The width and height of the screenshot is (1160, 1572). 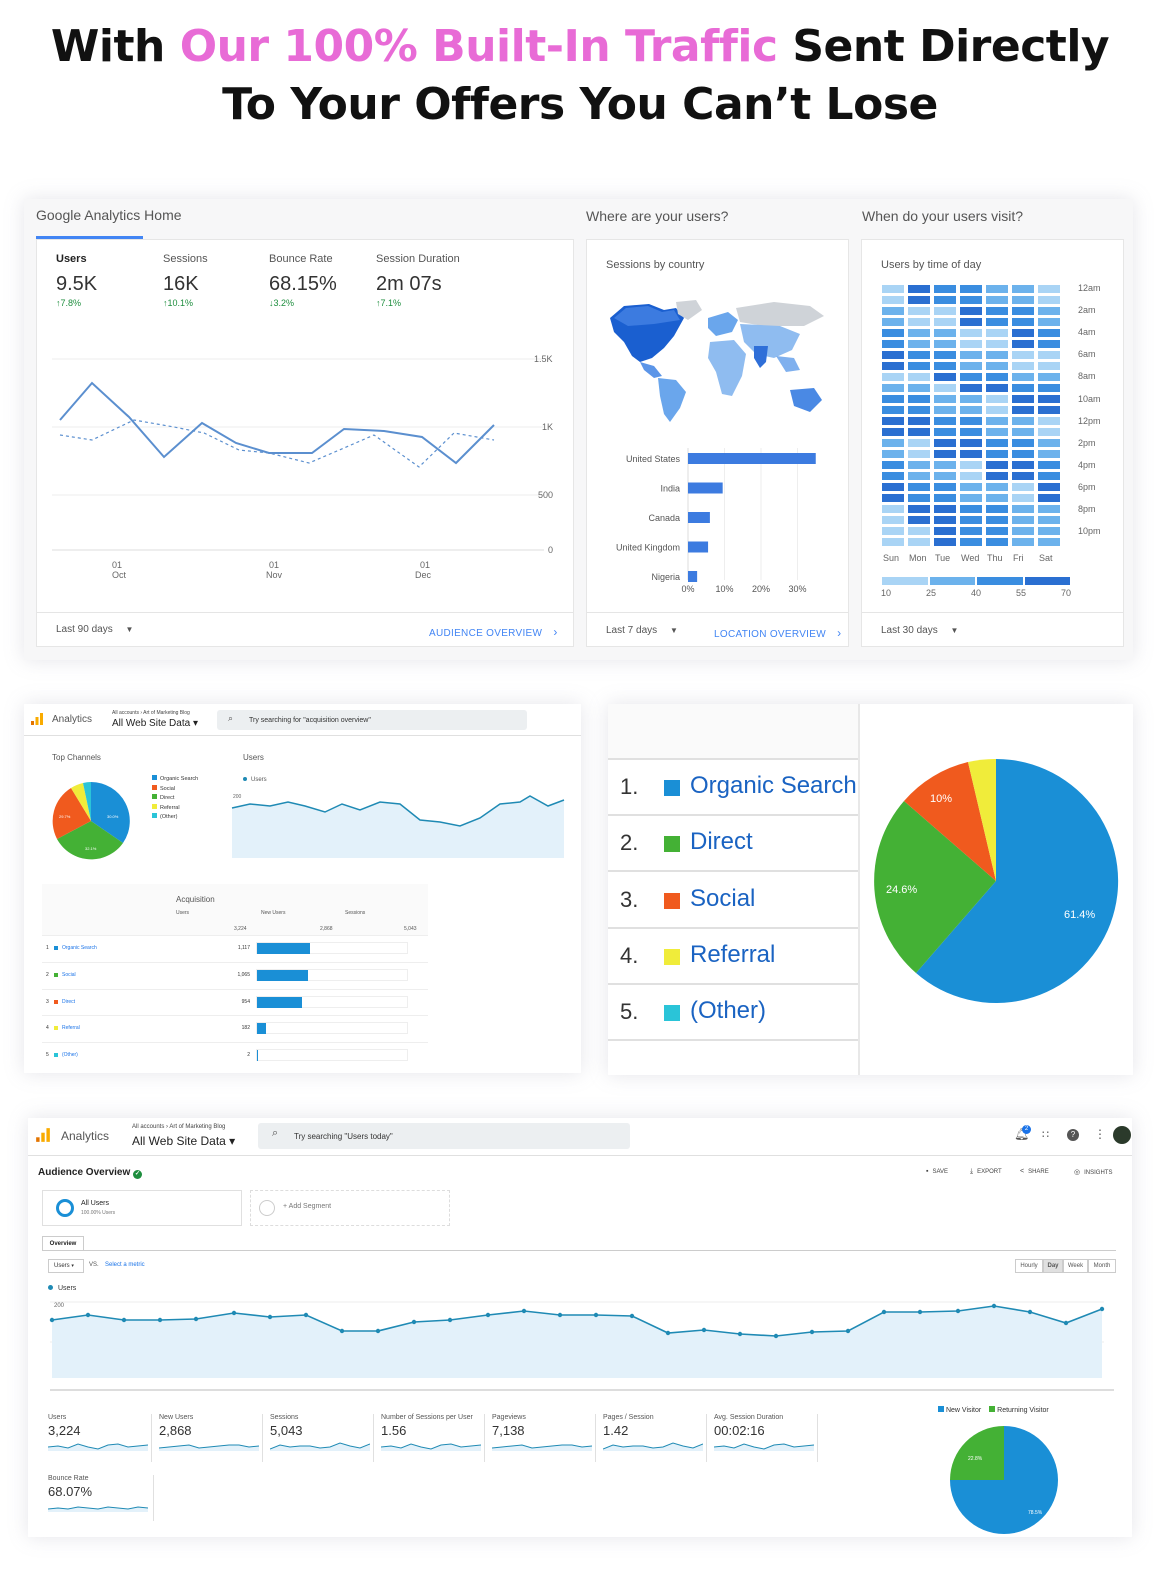 I want to click on export-icon: ⤓, so click(x=972, y=1171).